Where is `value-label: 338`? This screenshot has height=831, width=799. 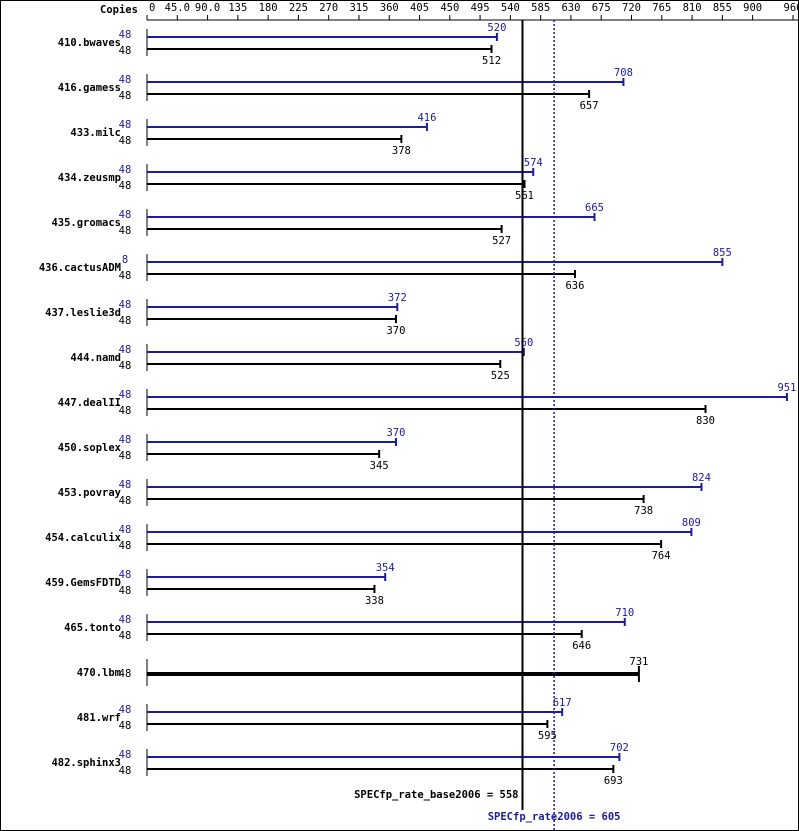
value-label: 338 is located at coordinates (374, 601).